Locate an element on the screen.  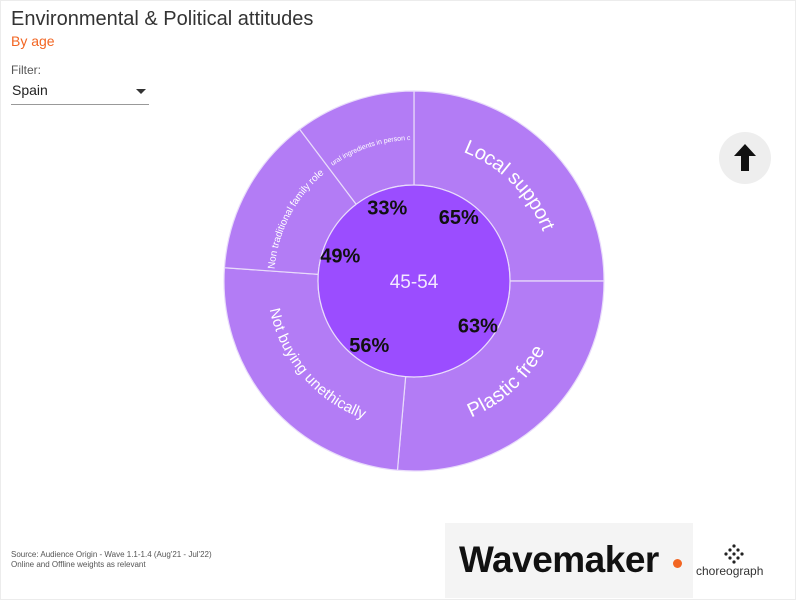
arrow-up-icon is located at coordinates (745, 157).